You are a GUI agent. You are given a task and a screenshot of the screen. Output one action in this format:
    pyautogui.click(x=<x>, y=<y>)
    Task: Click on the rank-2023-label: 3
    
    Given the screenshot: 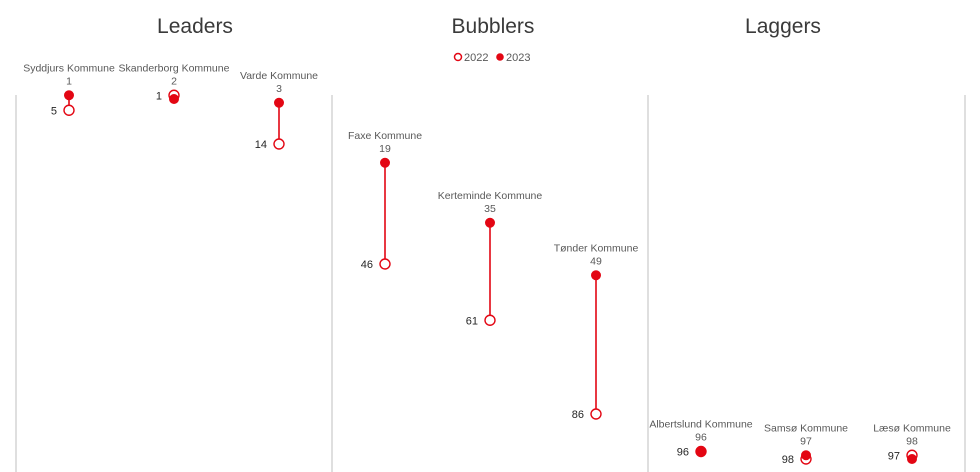 What is the action you would take?
    pyautogui.click(x=279, y=89)
    